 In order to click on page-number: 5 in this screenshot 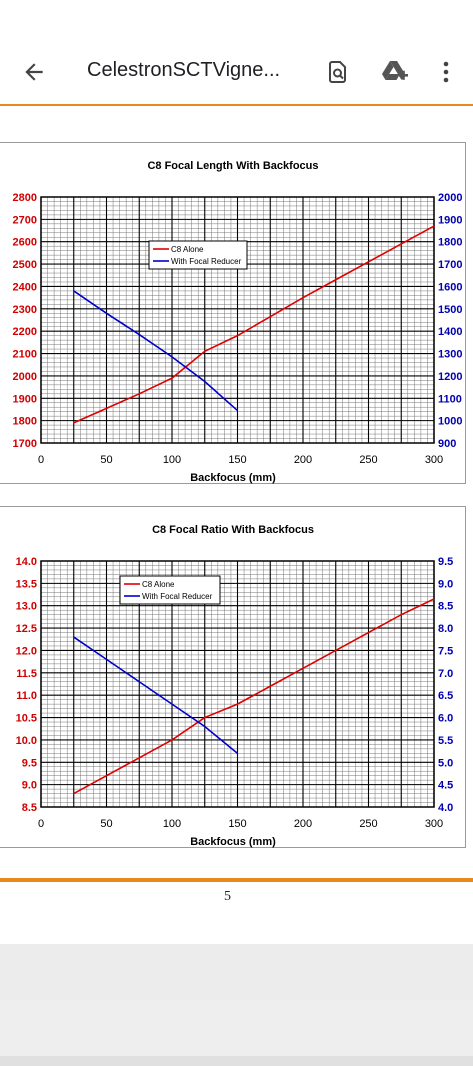, I will do `click(227, 896)`.